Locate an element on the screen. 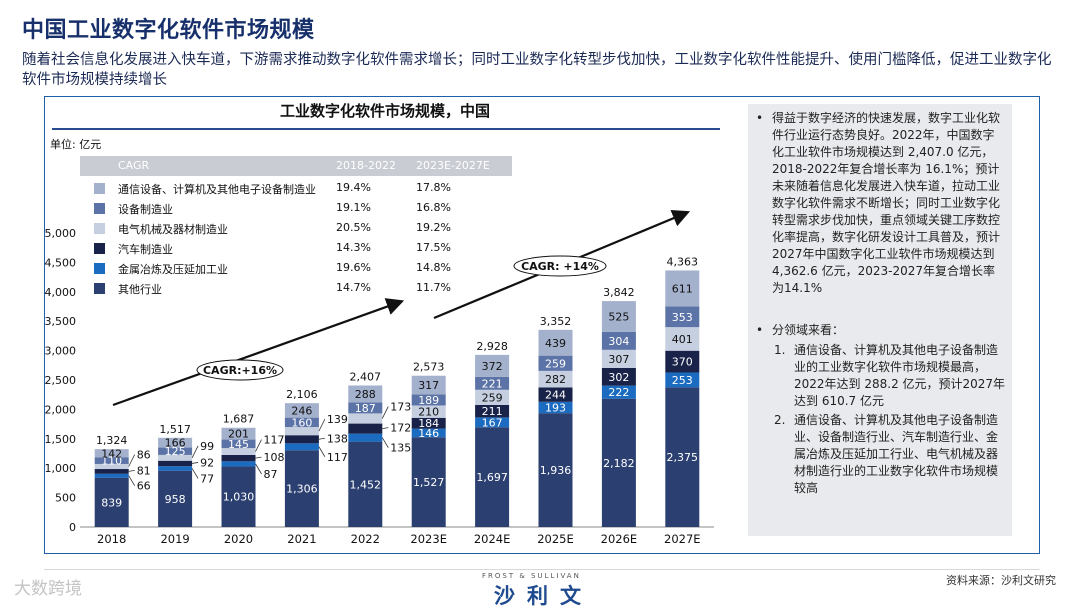 This screenshot has height=608, width=1080. y-tick-label: 1,500 is located at coordinates (61, 439).